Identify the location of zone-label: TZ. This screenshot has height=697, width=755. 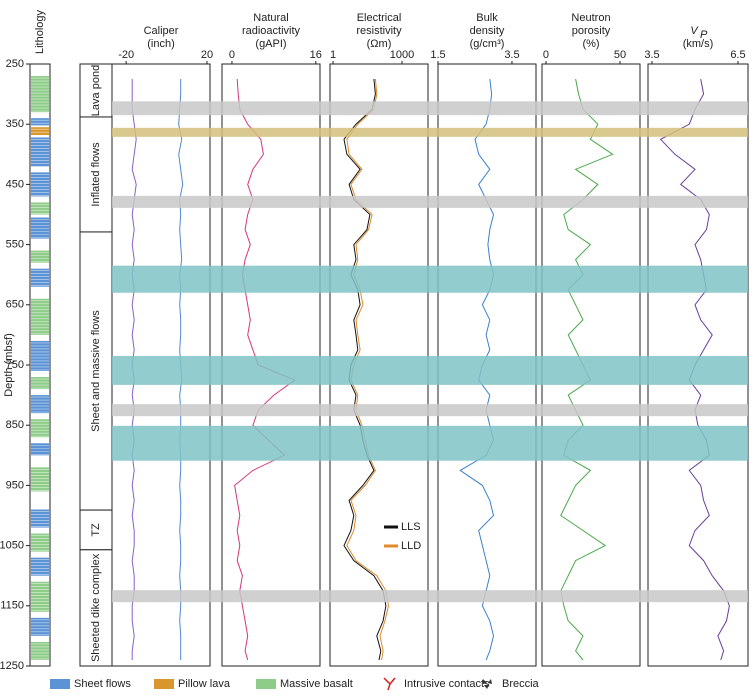
(96, 530).